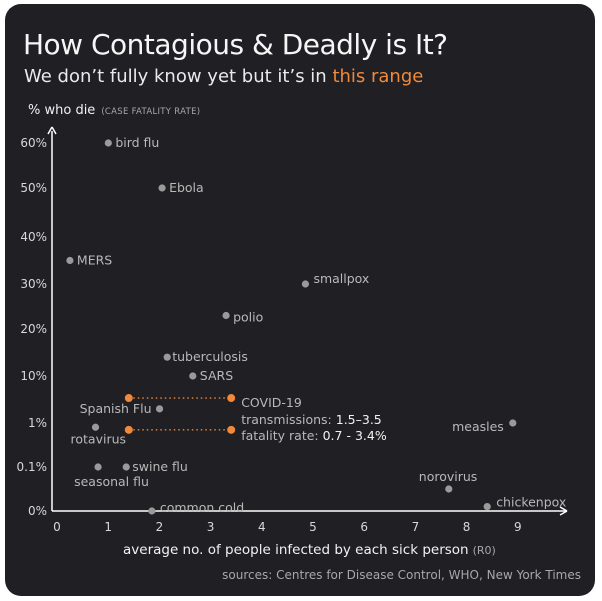  What do you see at coordinates (518, 527) in the screenshot?
I see `x-tick-label: 9` at bounding box center [518, 527].